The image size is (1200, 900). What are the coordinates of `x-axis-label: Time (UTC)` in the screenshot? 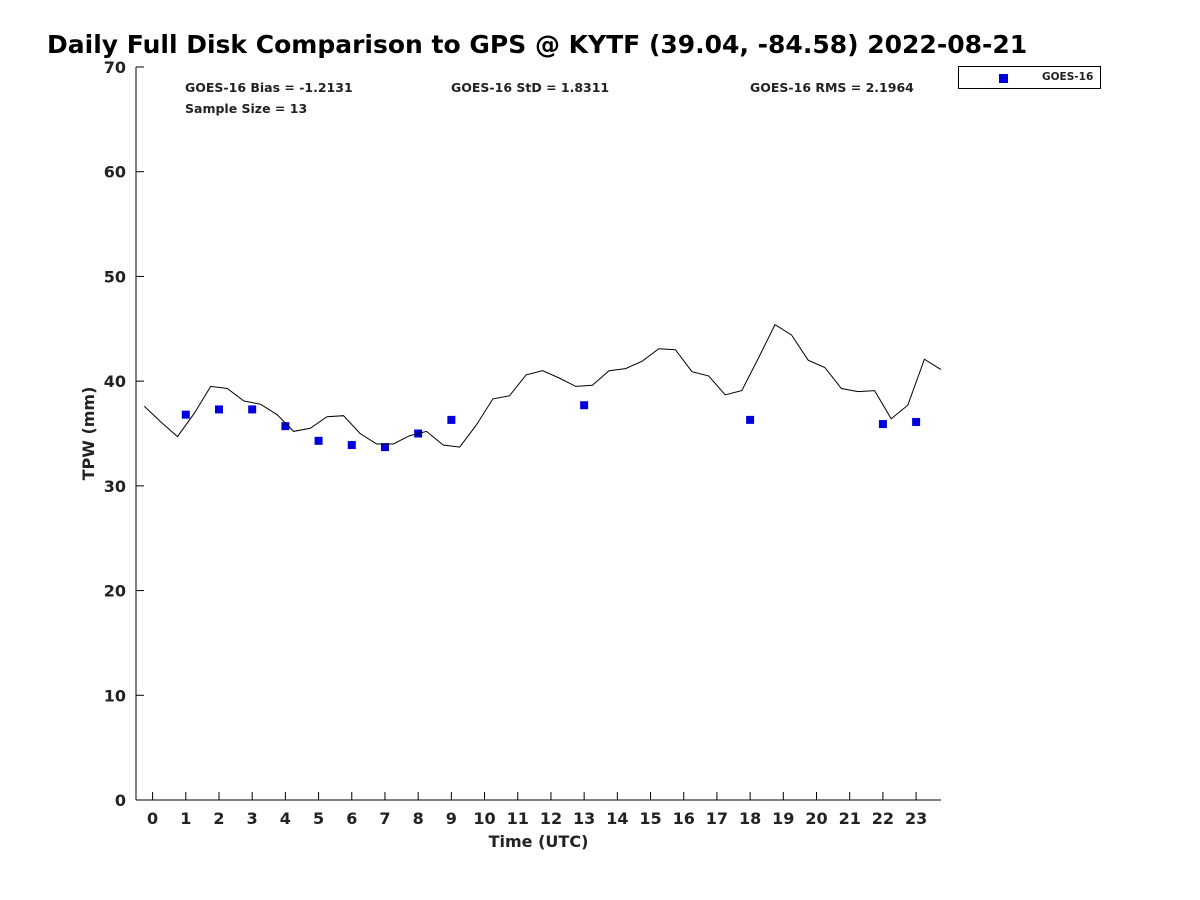 It's located at (539, 841).